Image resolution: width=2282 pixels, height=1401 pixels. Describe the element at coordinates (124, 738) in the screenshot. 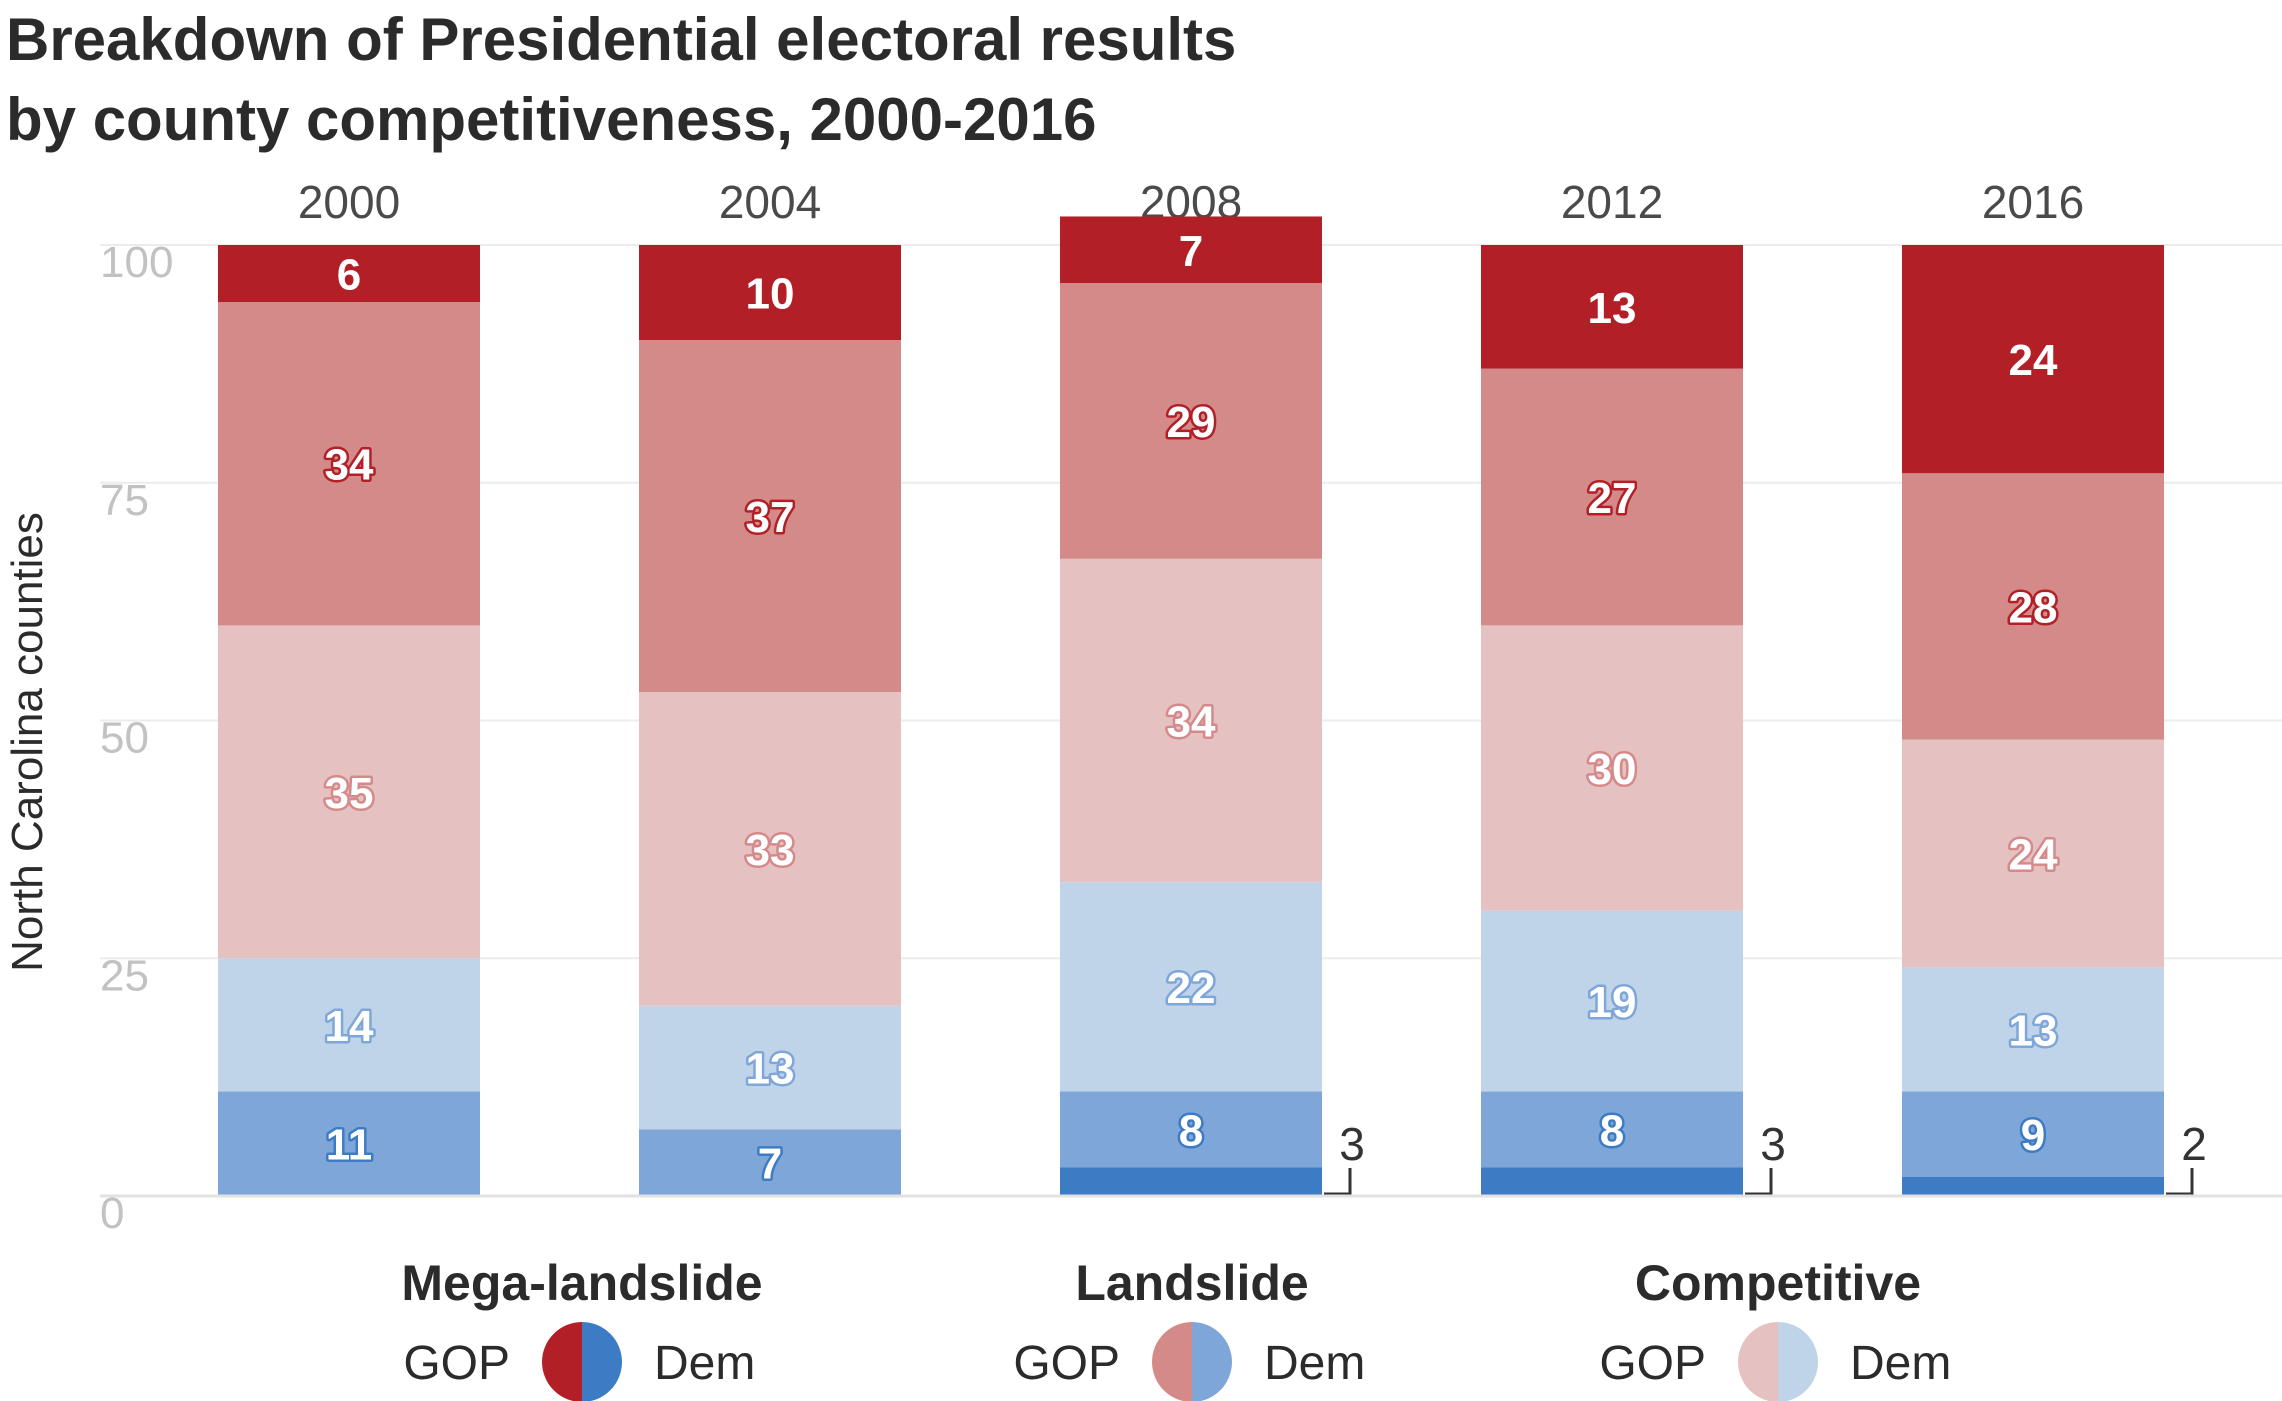

I see `y-tick-50: 50` at that location.